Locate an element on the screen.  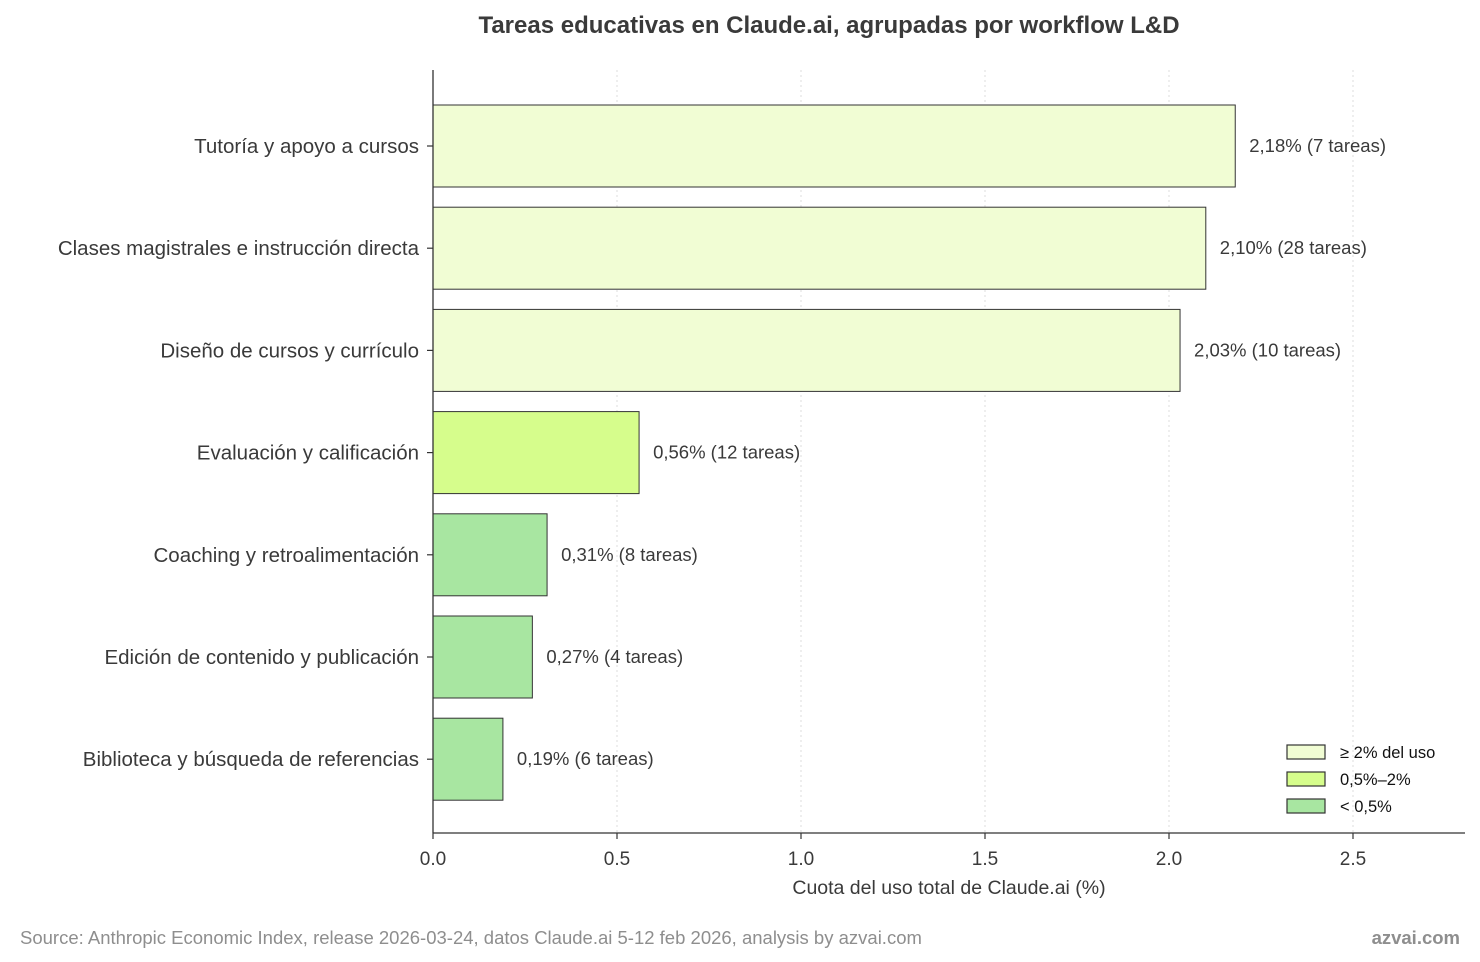
category-label: Edición de contenido y publicación is located at coordinates (261, 657).